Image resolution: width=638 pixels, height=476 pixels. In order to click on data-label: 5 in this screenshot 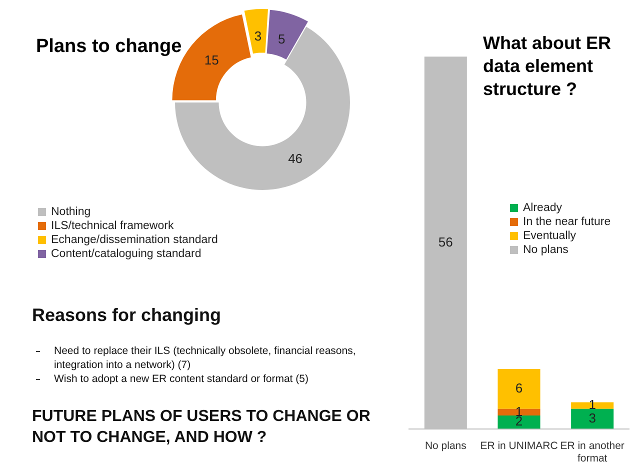, I will do `click(282, 38)`.